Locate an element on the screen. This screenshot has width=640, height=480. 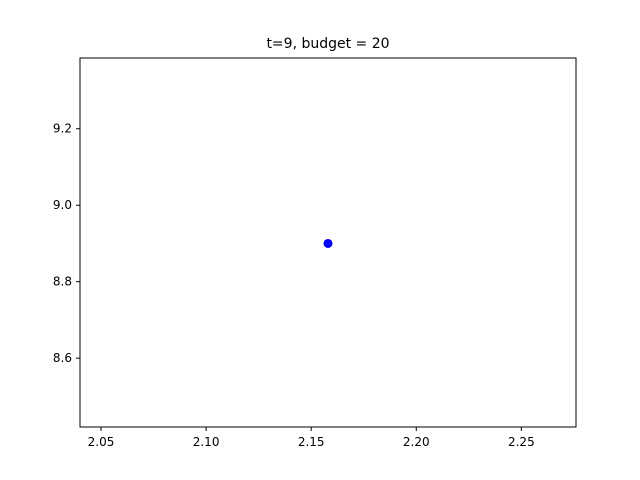
data-point is located at coordinates (328, 243).